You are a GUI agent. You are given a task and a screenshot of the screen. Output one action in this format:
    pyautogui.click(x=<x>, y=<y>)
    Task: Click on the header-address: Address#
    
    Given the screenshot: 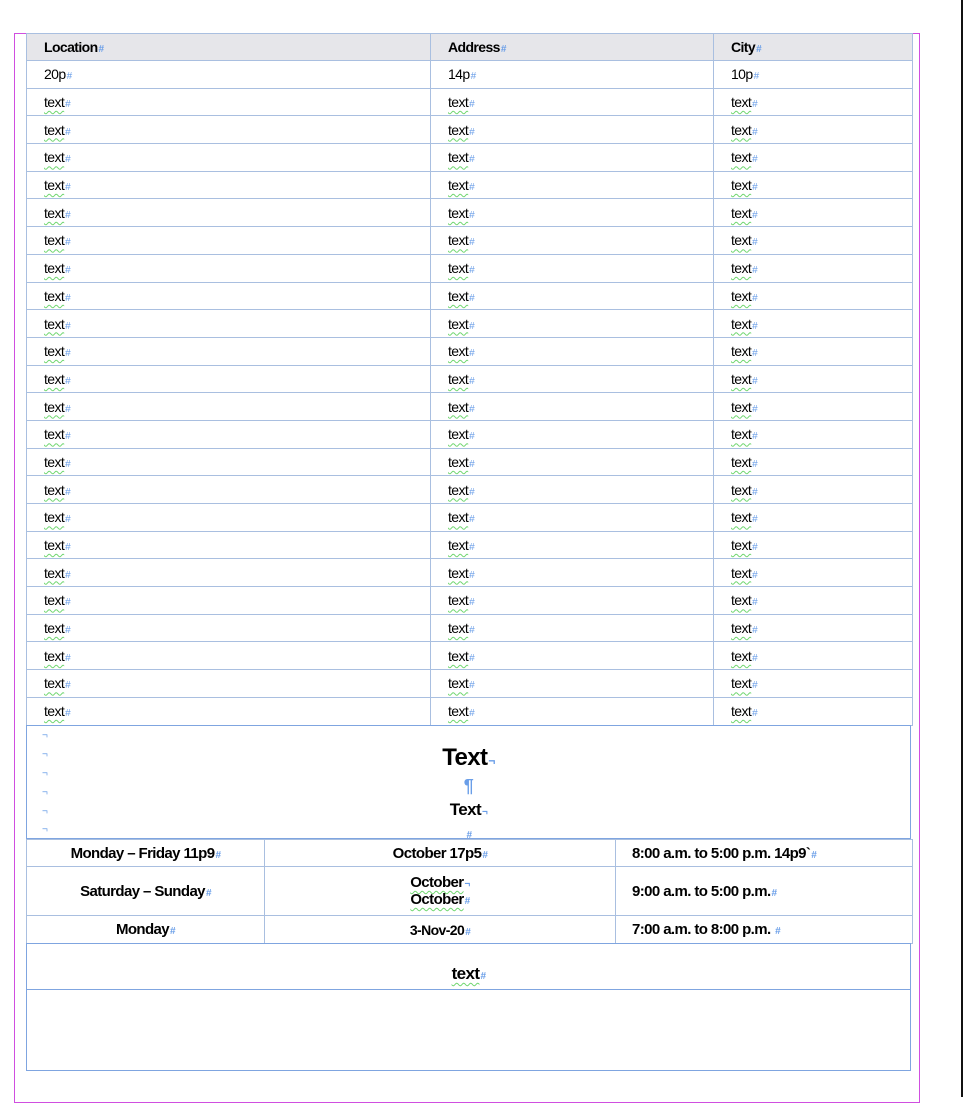 What is the action you would take?
    pyautogui.click(x=572, y=47)
    